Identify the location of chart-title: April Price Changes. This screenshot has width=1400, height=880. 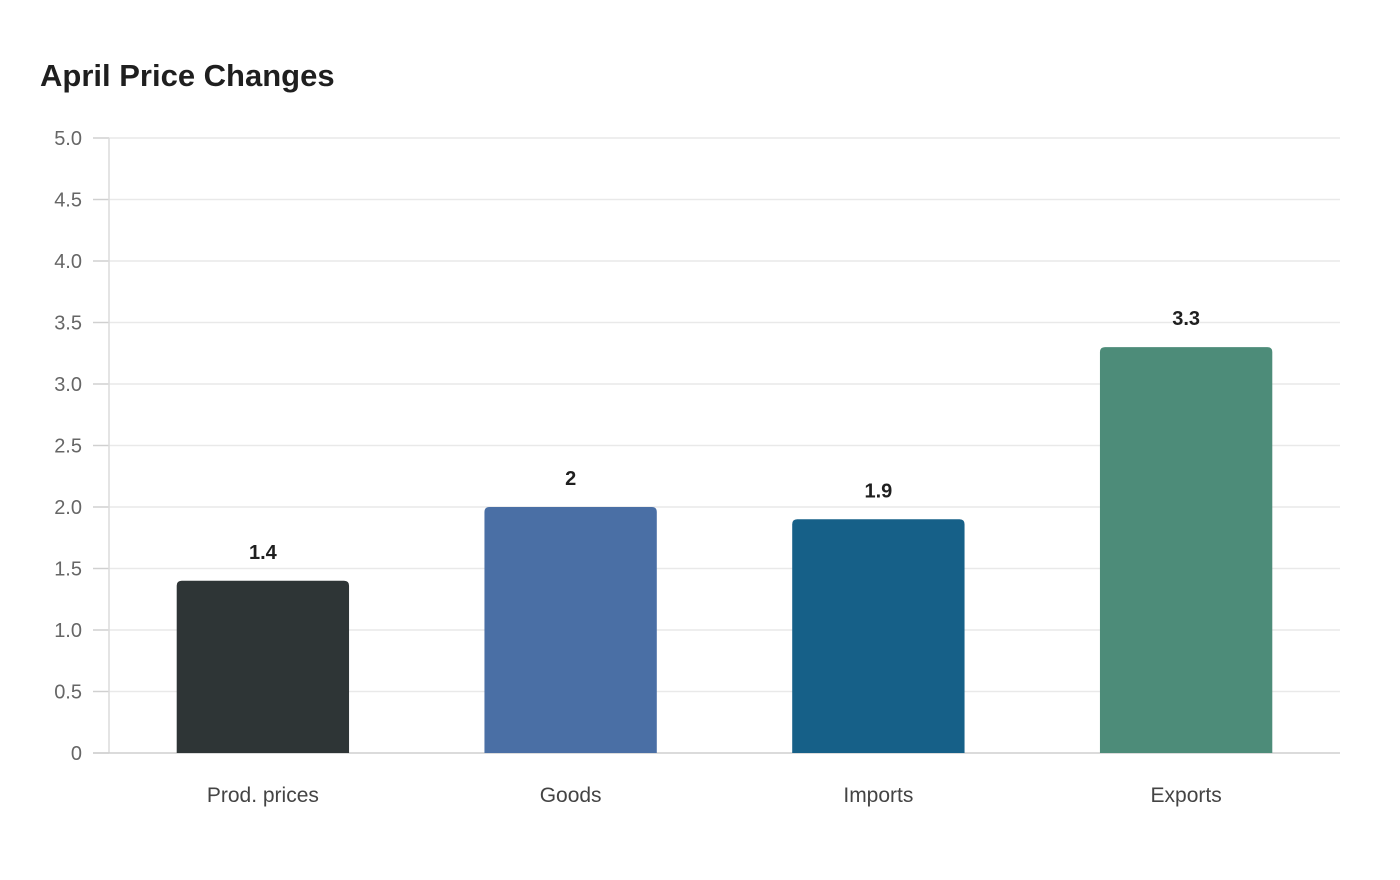
(187, 75).